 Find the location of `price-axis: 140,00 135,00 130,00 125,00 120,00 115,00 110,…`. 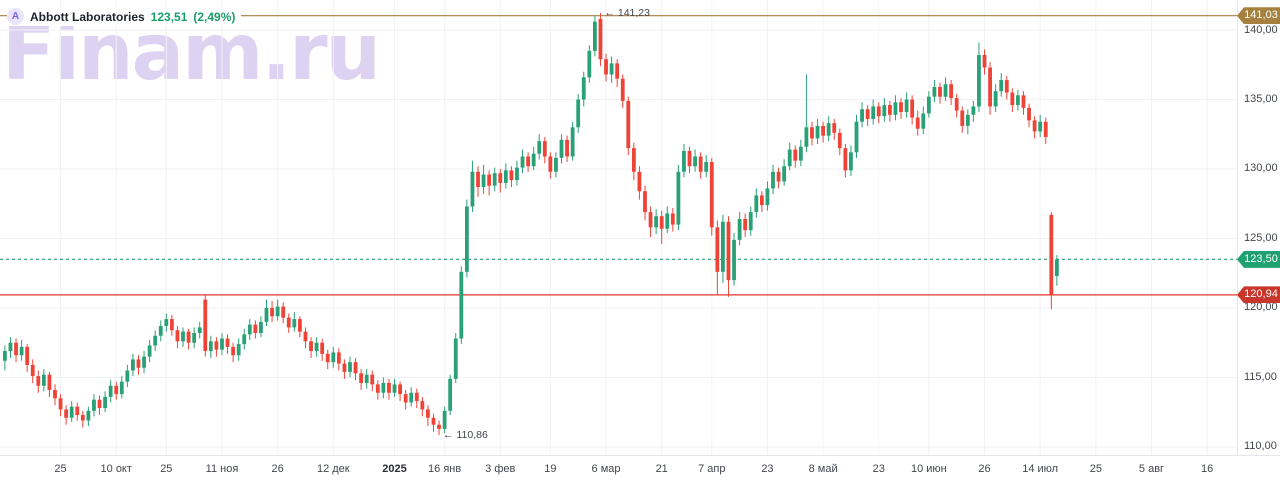

price-axis: 140,00 135,00 130,00 125,00 120,00 115,00 110,… is located at coordinates (1258, 227).